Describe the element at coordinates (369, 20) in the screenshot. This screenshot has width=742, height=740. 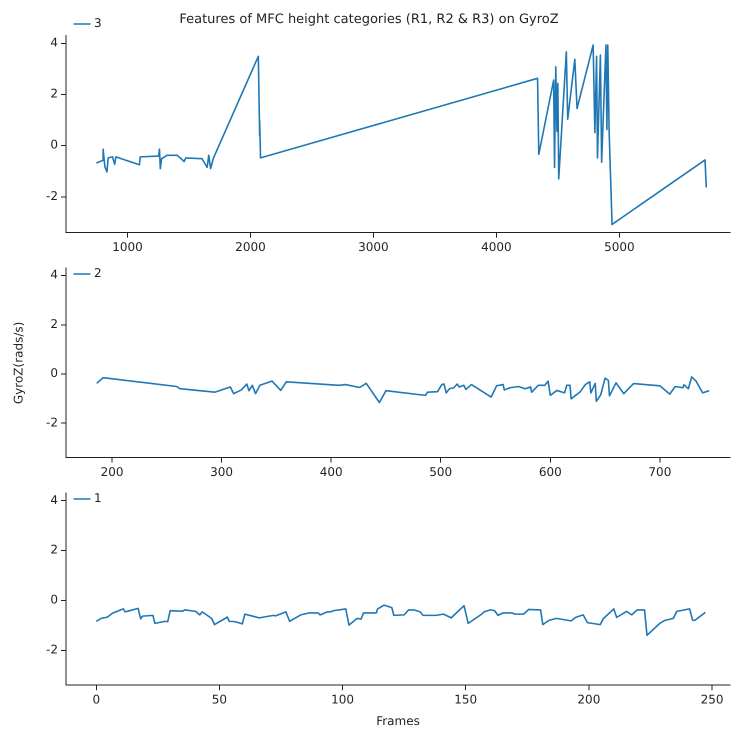
I see `chart-title: Features of MFC height categories (R1, R2 & R3) on GyroZ` at that location.